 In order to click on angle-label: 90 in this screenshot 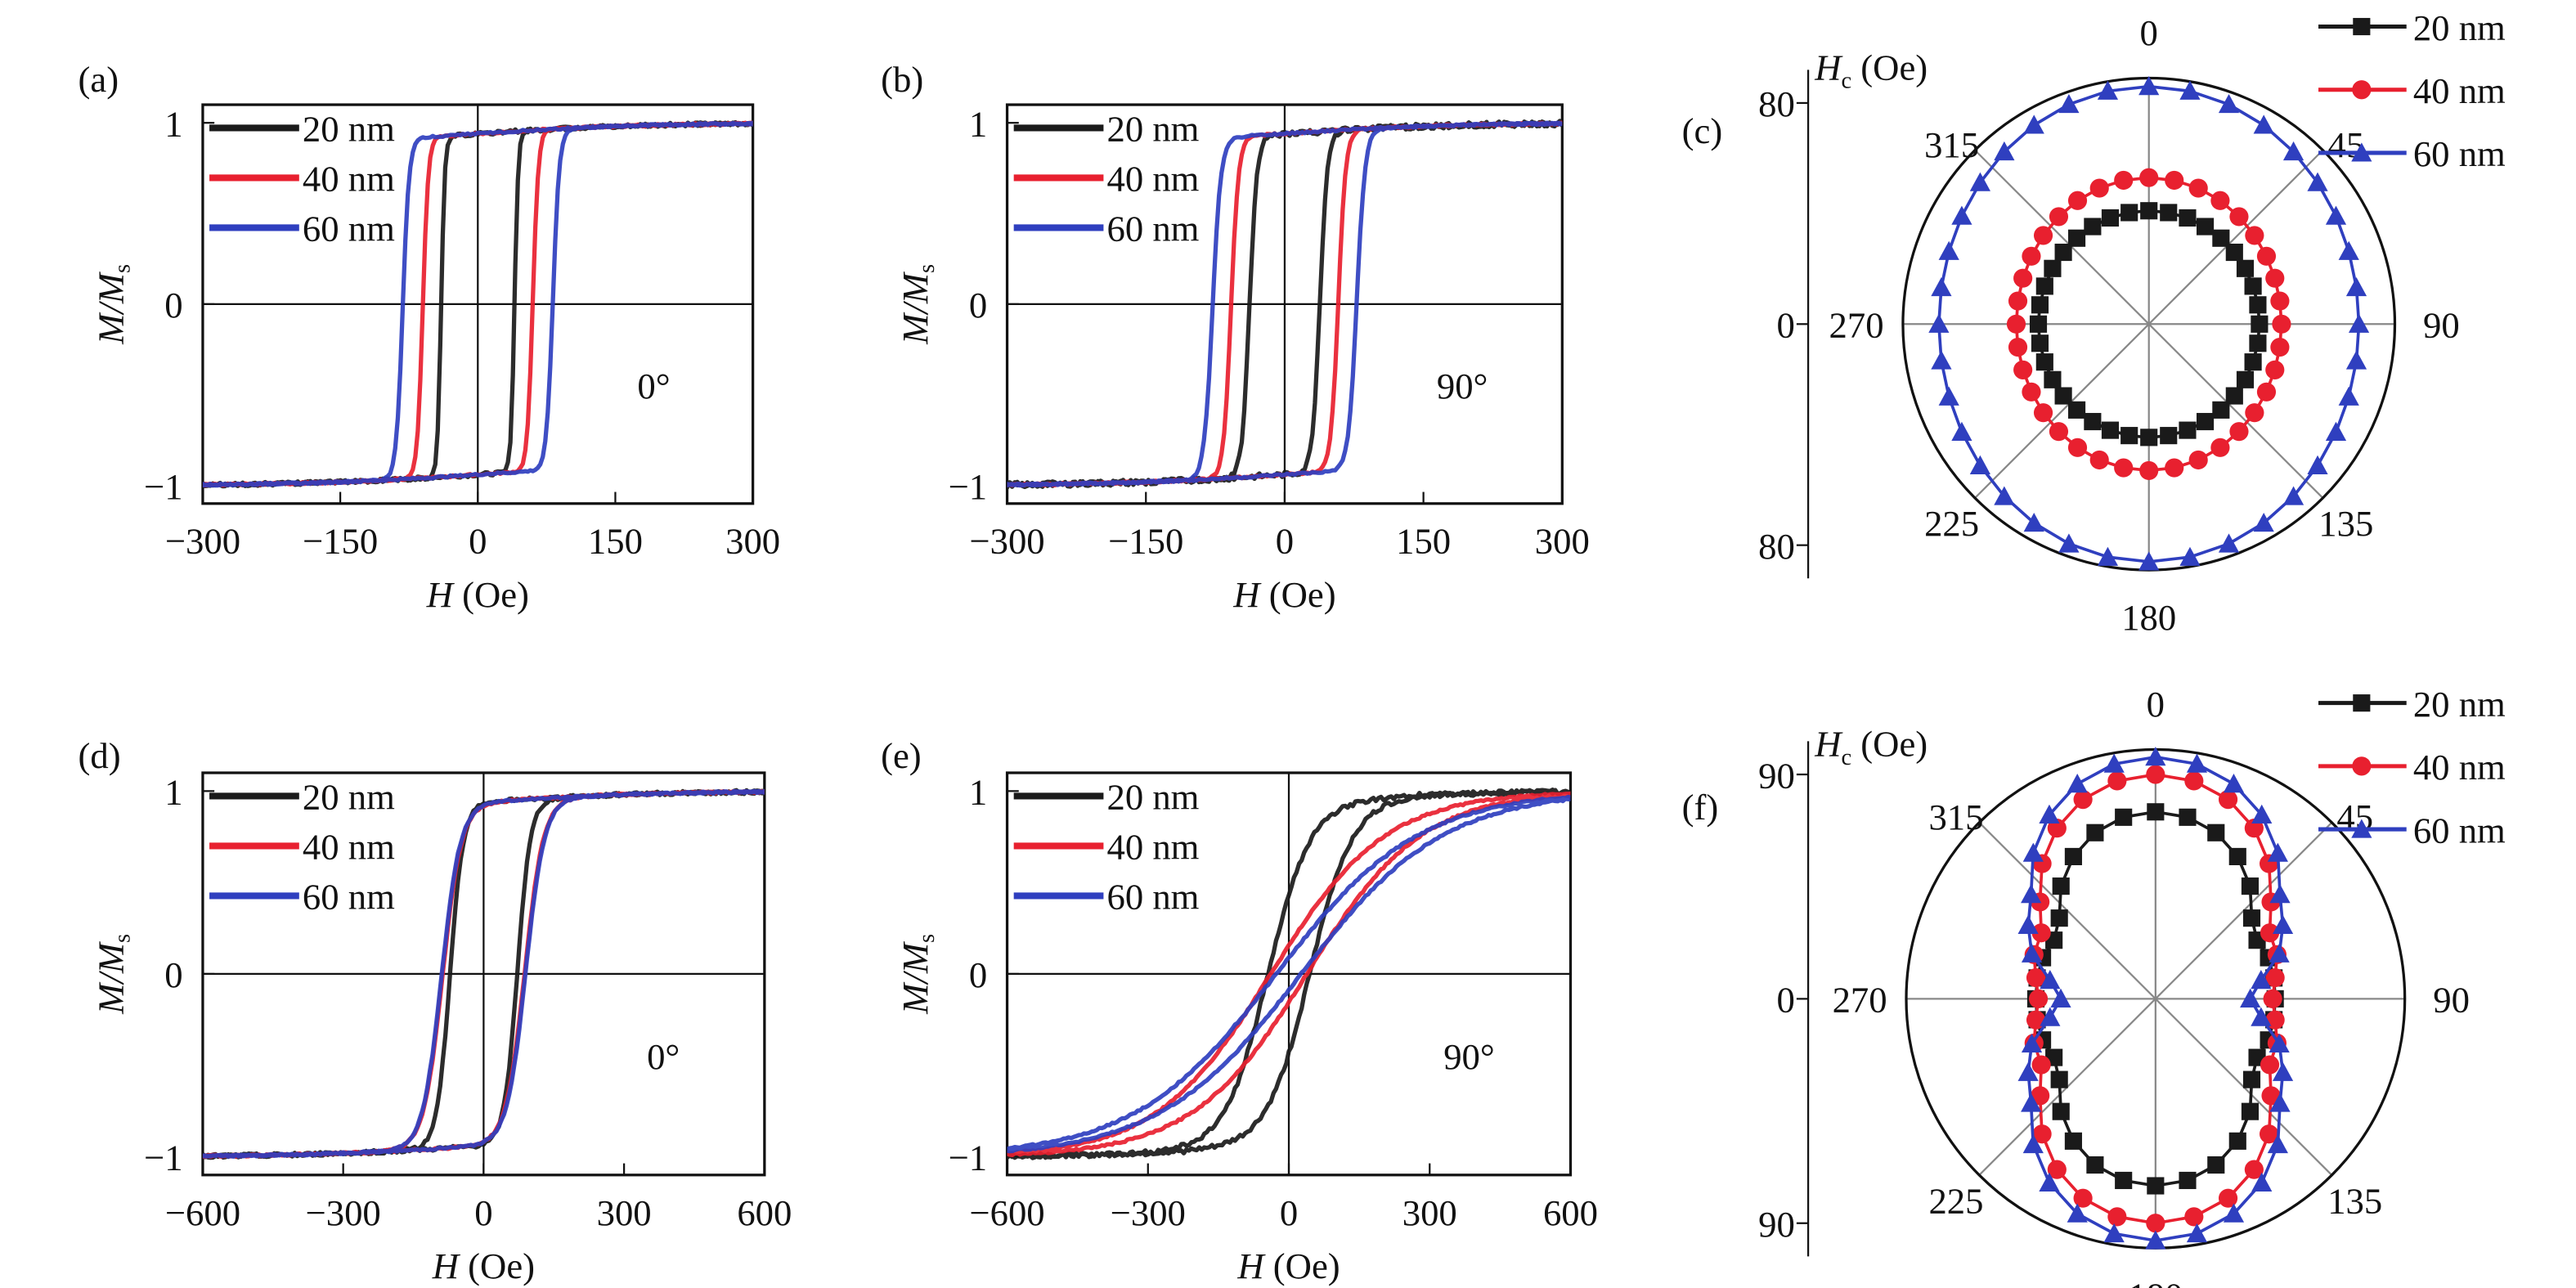, I will do `click(2451, 1001)`.